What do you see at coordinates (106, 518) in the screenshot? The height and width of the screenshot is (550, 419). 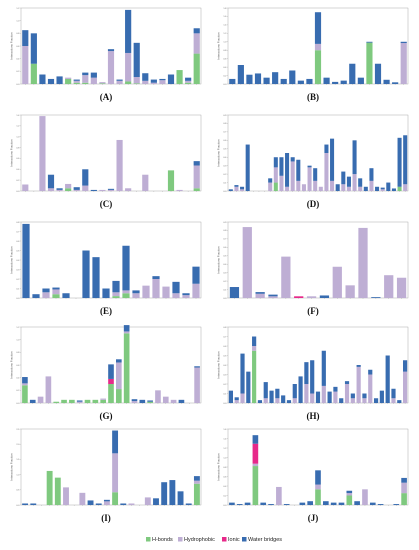 I see `panel-label: (I)` at bounding box center [106, 518].